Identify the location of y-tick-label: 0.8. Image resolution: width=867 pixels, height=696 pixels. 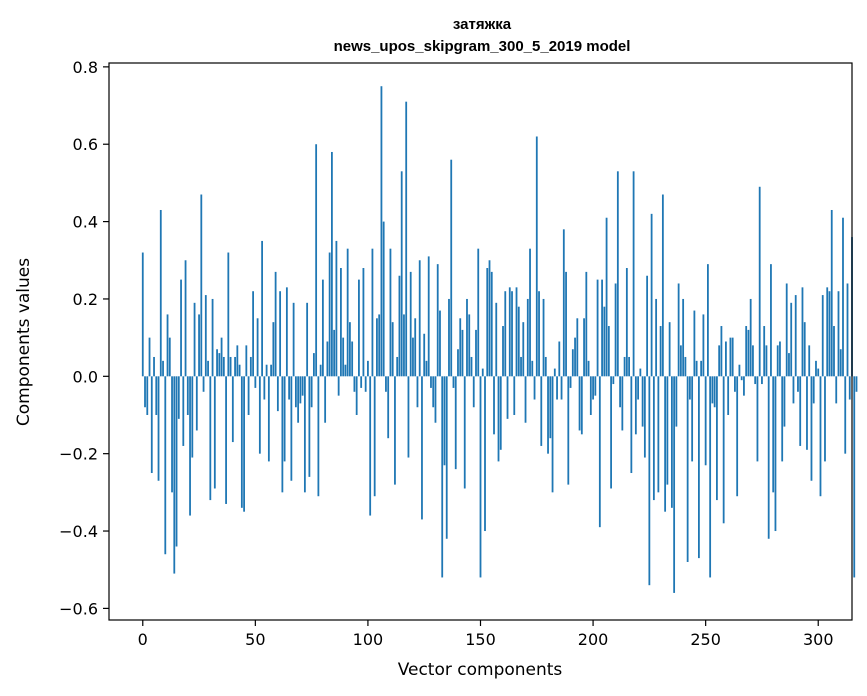
(85, 67).